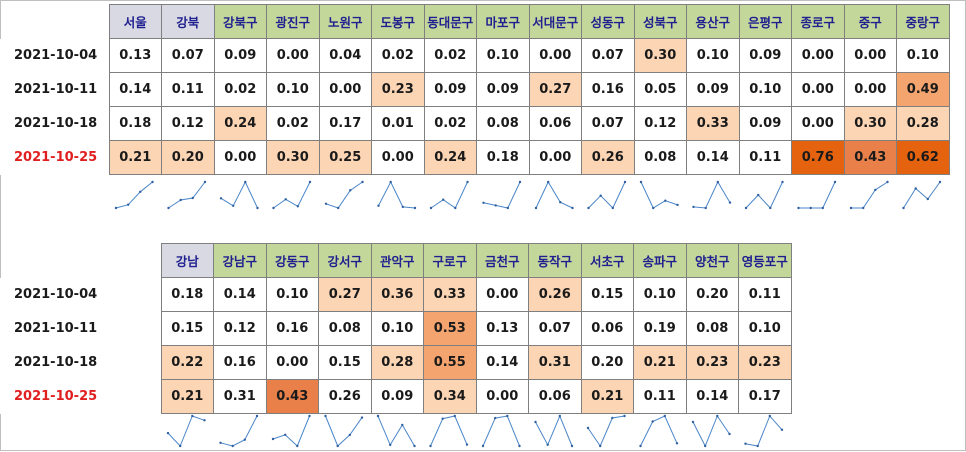  What do you see at coordinates (818, 157) in the screenshot?
I see `value-cell: 0.76` at bounding box center [818, 157].